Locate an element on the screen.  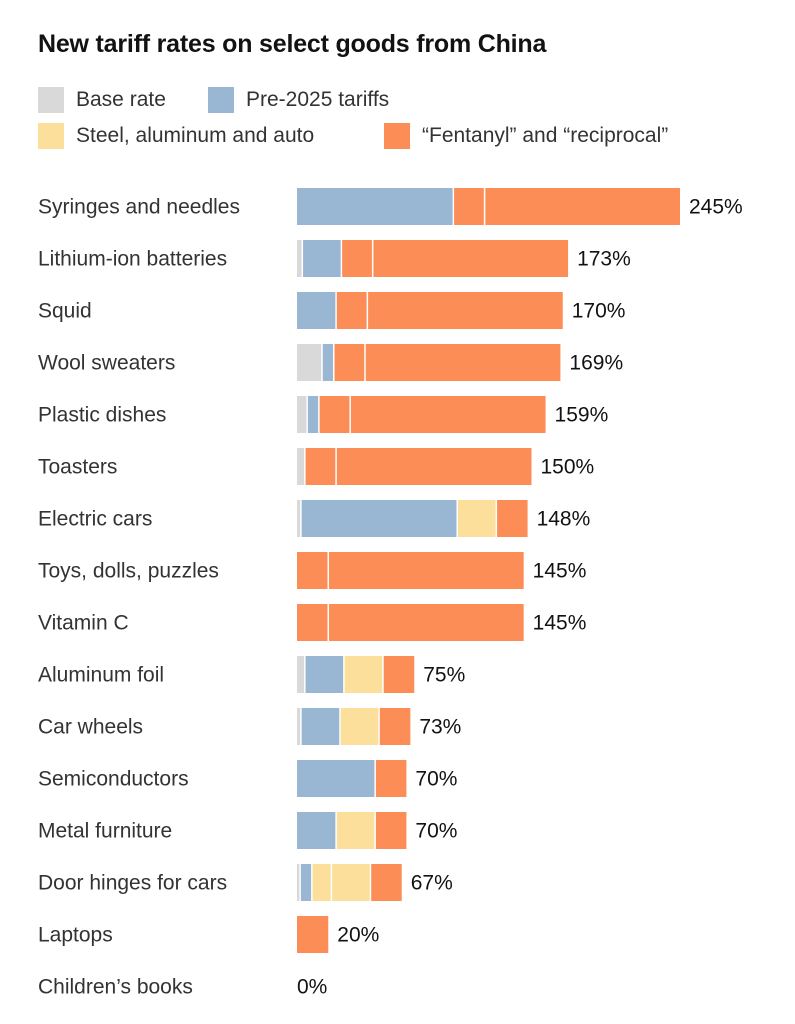
legend-swatch-pre-2025-tariffs is located at coordinates (221, 100).